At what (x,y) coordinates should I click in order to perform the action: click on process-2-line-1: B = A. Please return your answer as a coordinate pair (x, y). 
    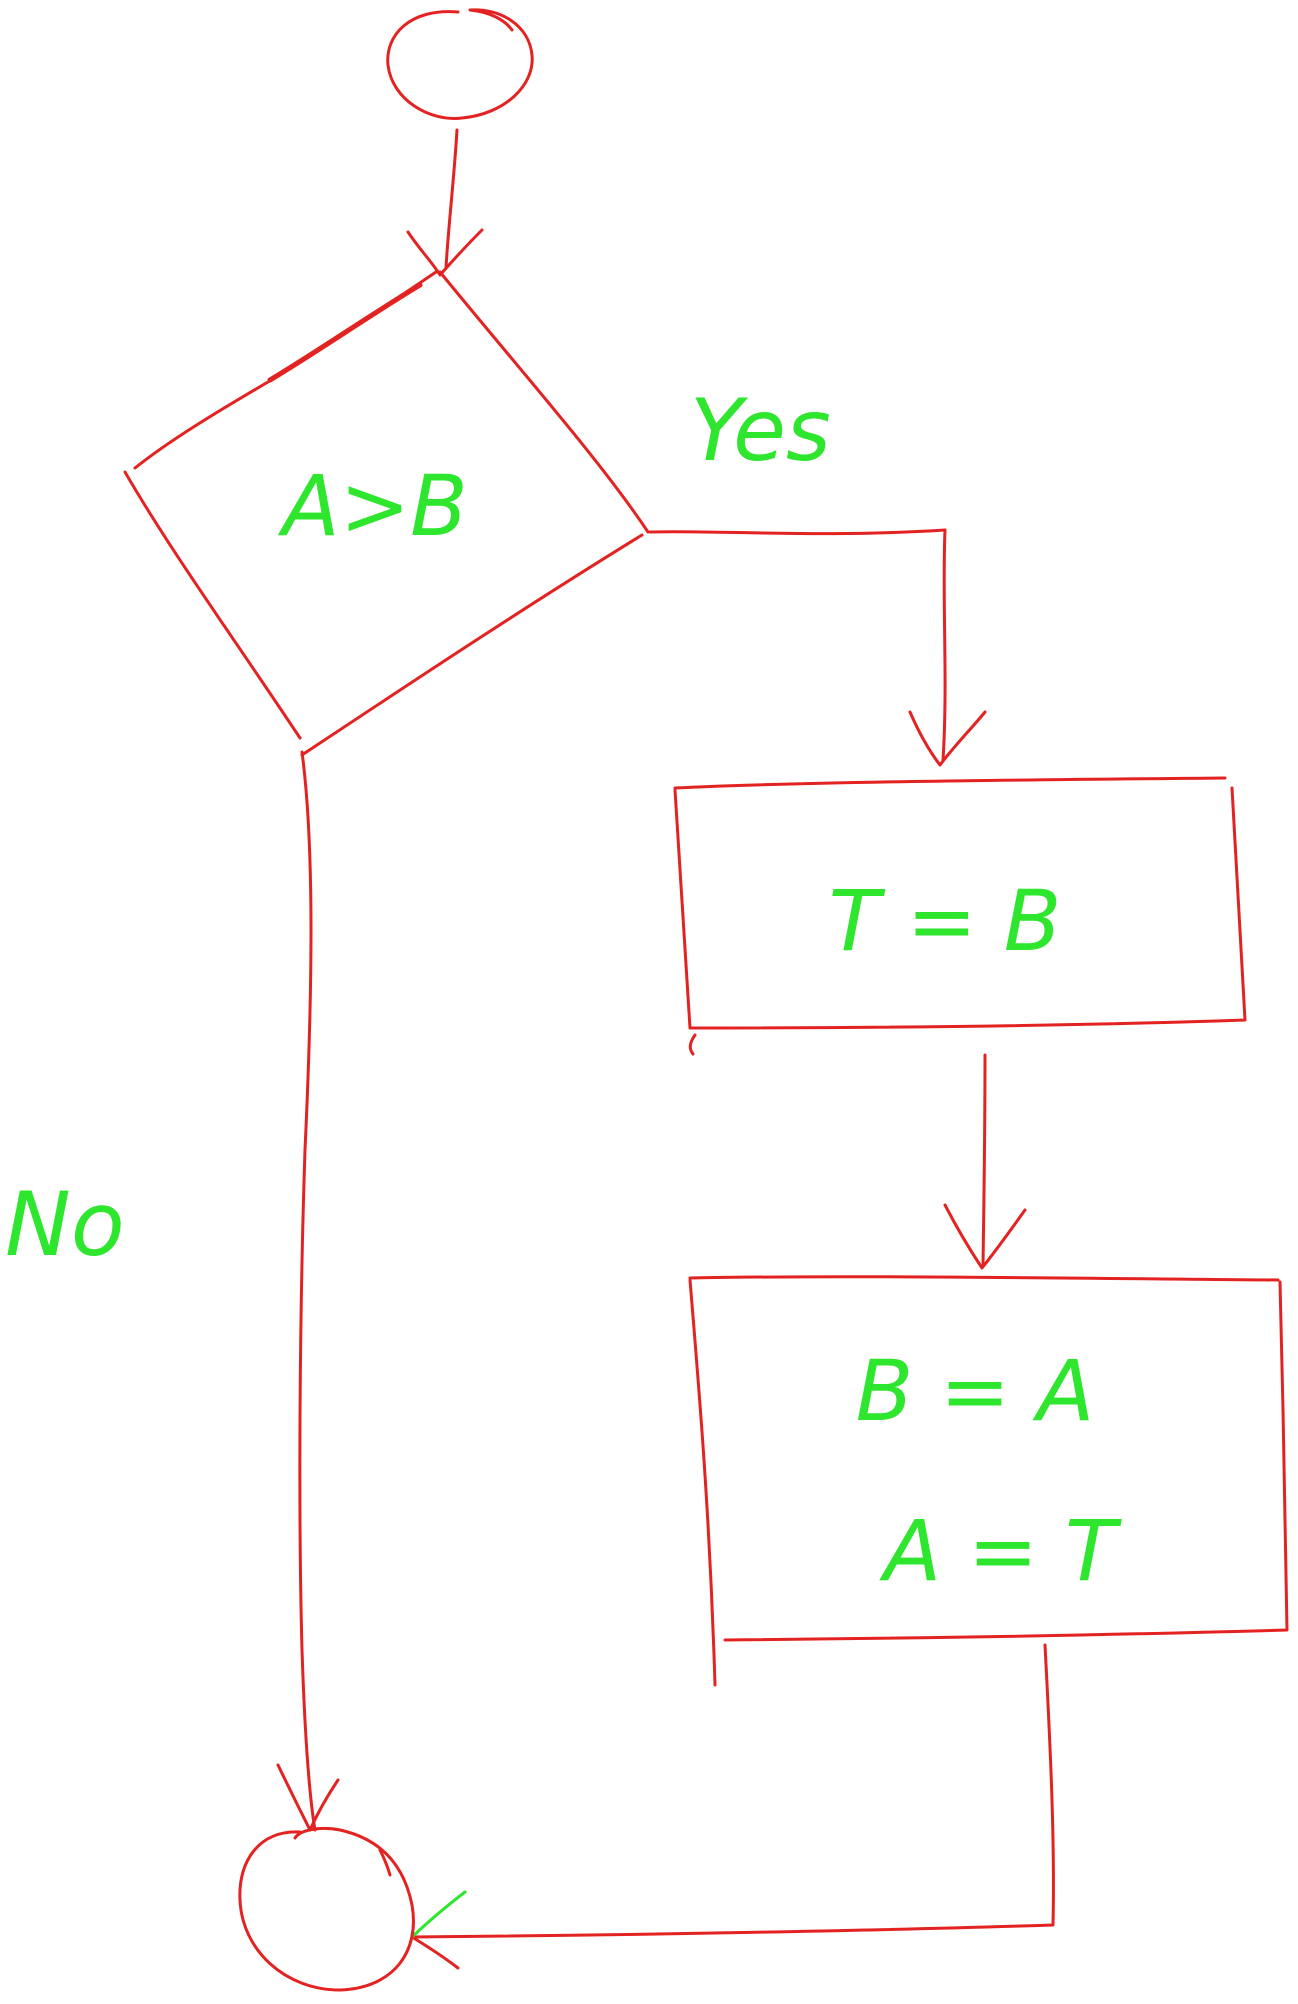
    Looking at the image, I should click on (975, 1391).